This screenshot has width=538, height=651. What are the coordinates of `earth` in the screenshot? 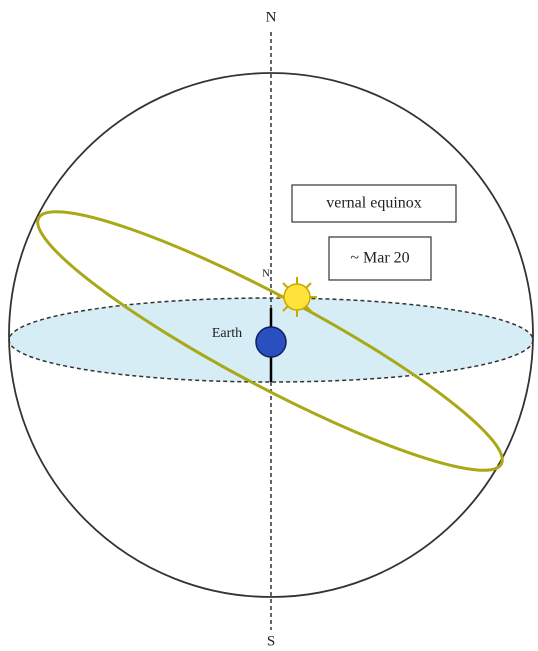 It's located at (271, 342).